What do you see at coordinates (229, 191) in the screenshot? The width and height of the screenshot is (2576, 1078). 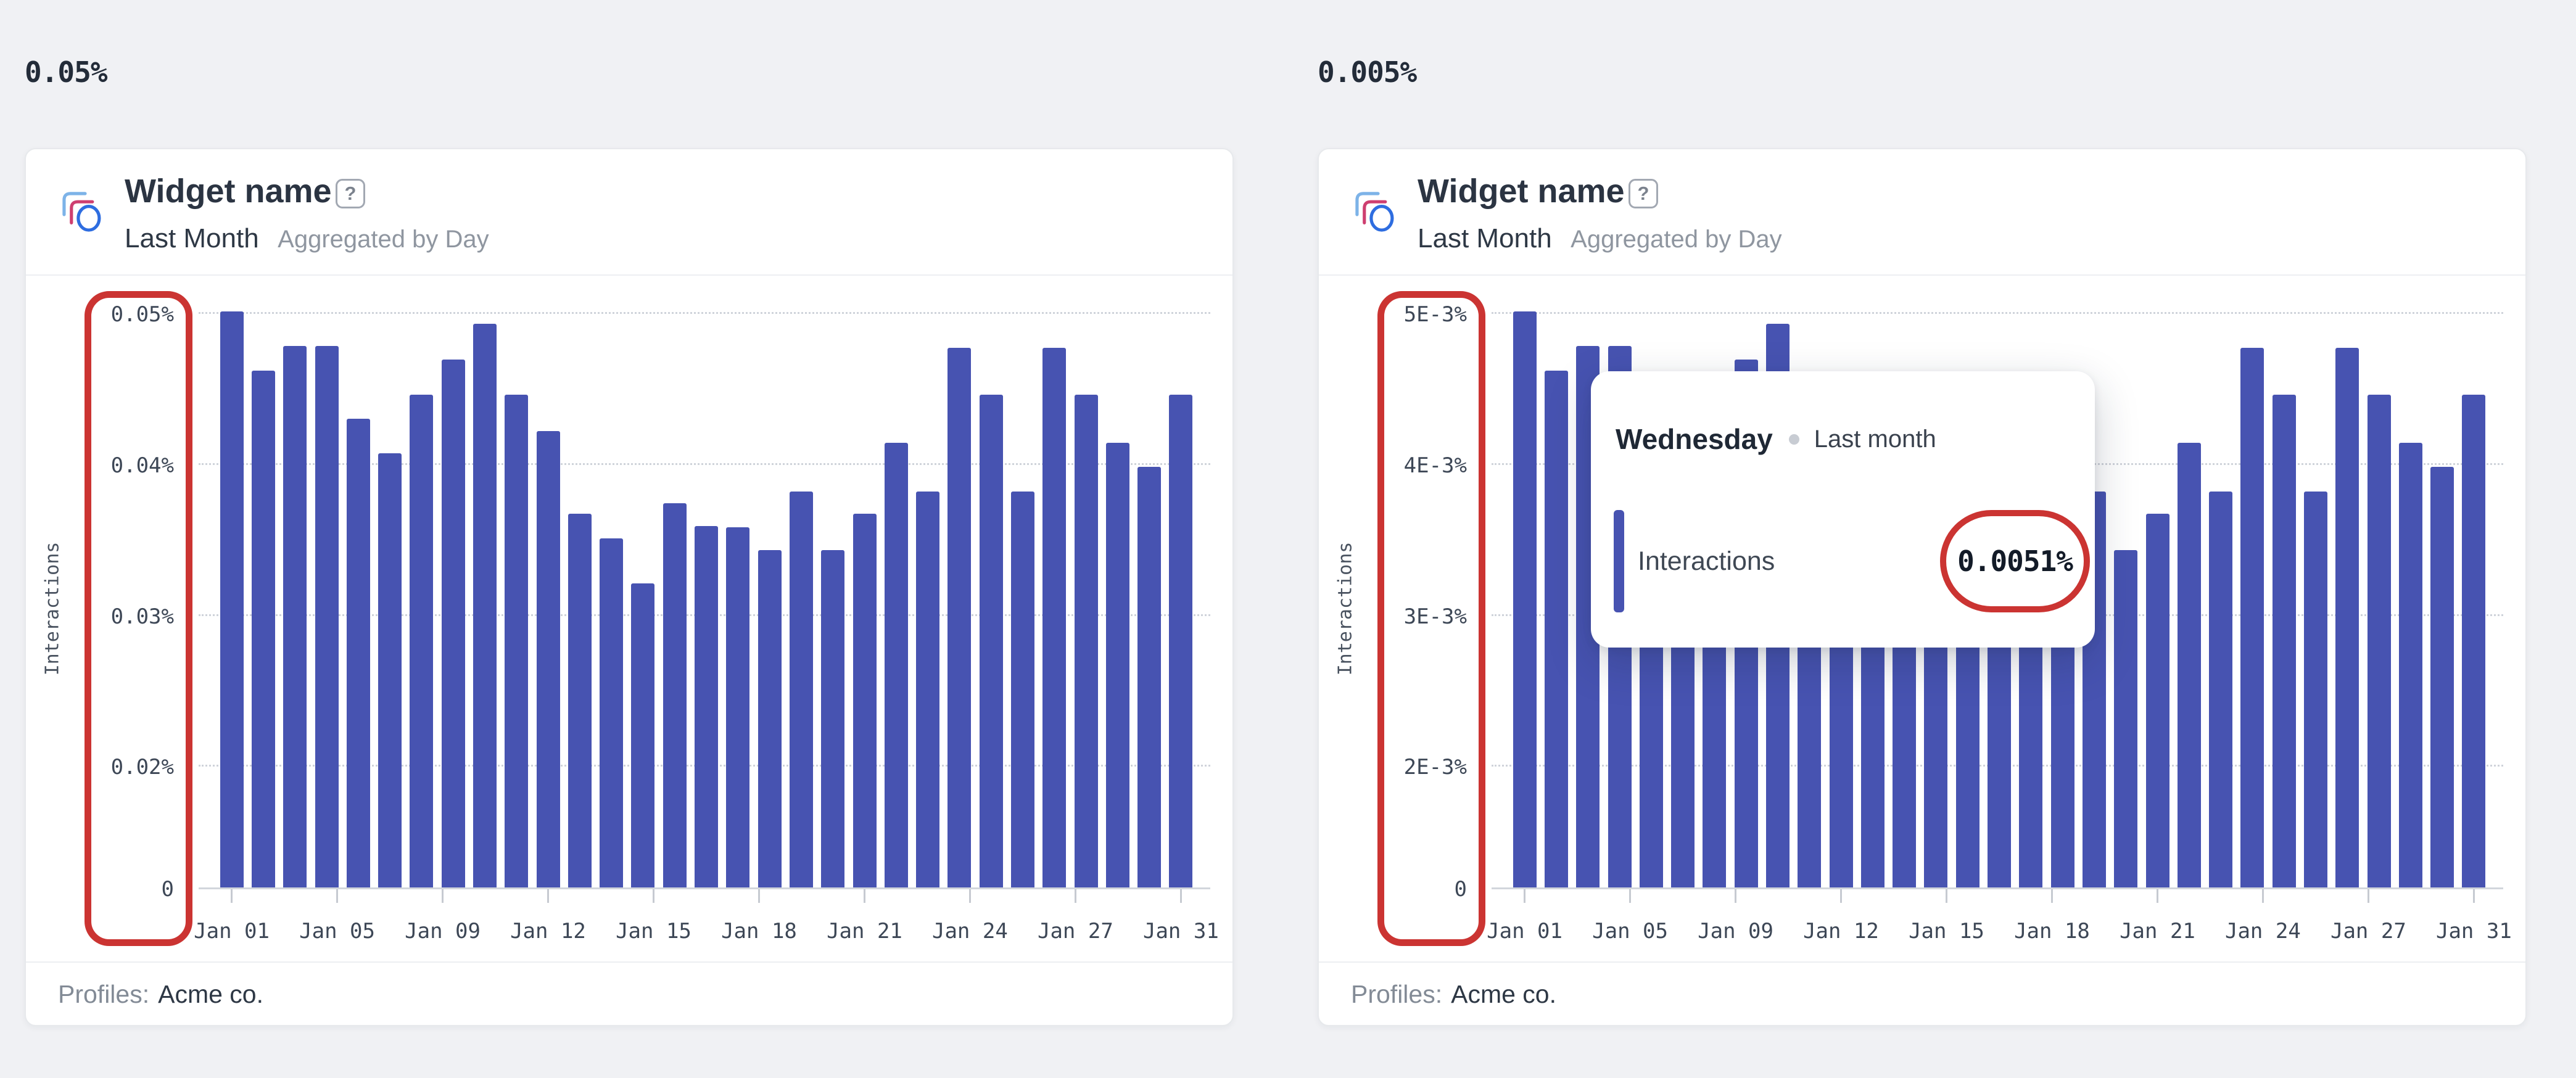 I see `widget-title: Widget name` at bounding box center [229, 191].